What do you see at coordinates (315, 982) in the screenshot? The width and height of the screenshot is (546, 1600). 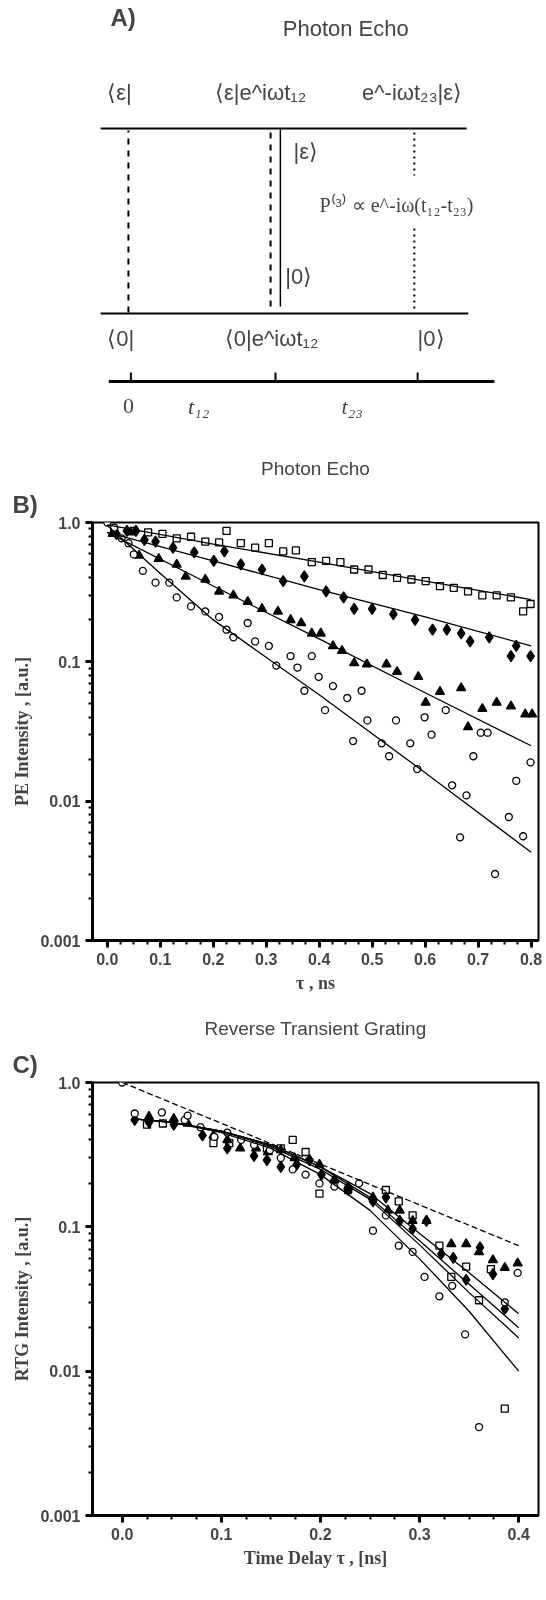 I see `x-axis-title: τ , ns` at bounding box center [315, 982].